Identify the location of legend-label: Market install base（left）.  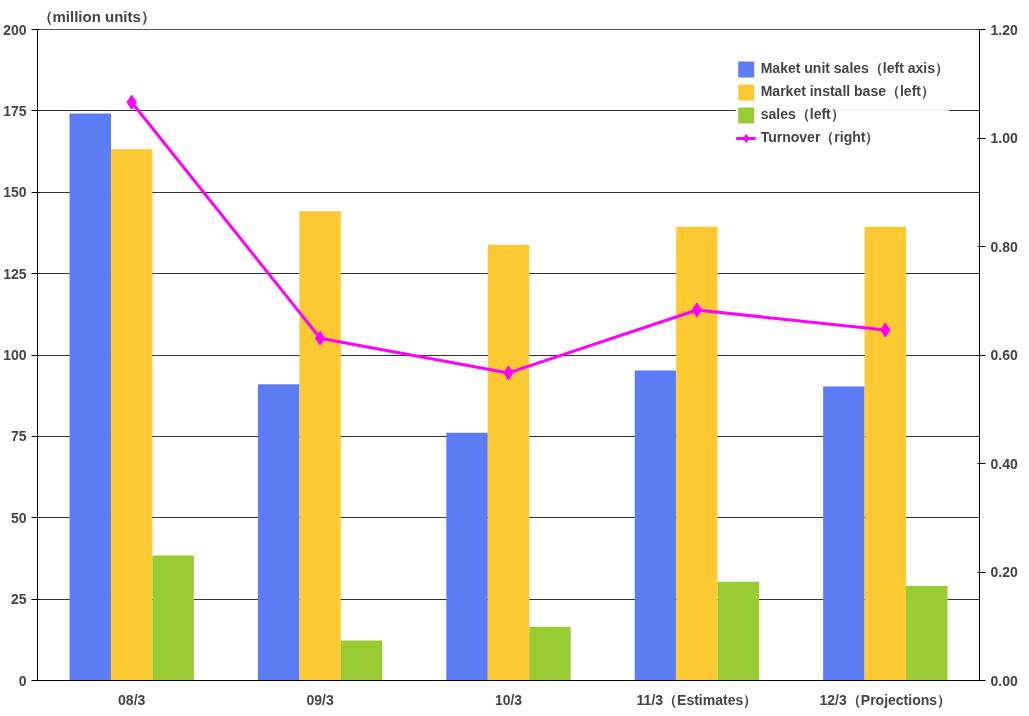
(847, 92).